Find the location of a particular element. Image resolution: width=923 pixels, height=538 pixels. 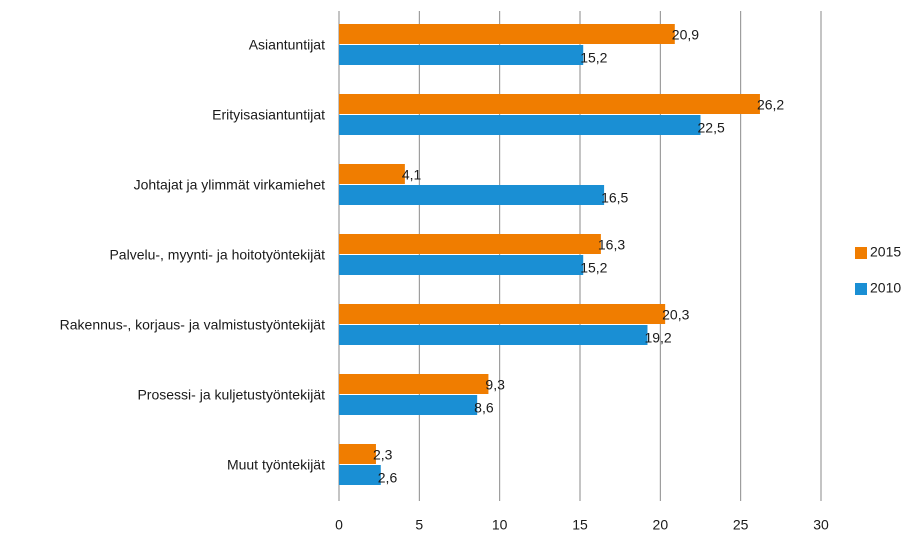

x-tick-label: 15 is located at coordinates (580, 525).